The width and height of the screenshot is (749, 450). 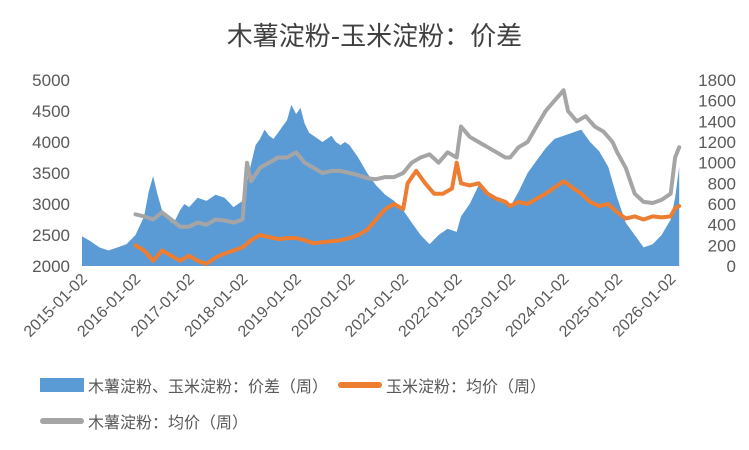 What do you see at coordinates (731, 266) in the screenshot?
I see `right-tick-label: 0` at bounding box center [731, 266].